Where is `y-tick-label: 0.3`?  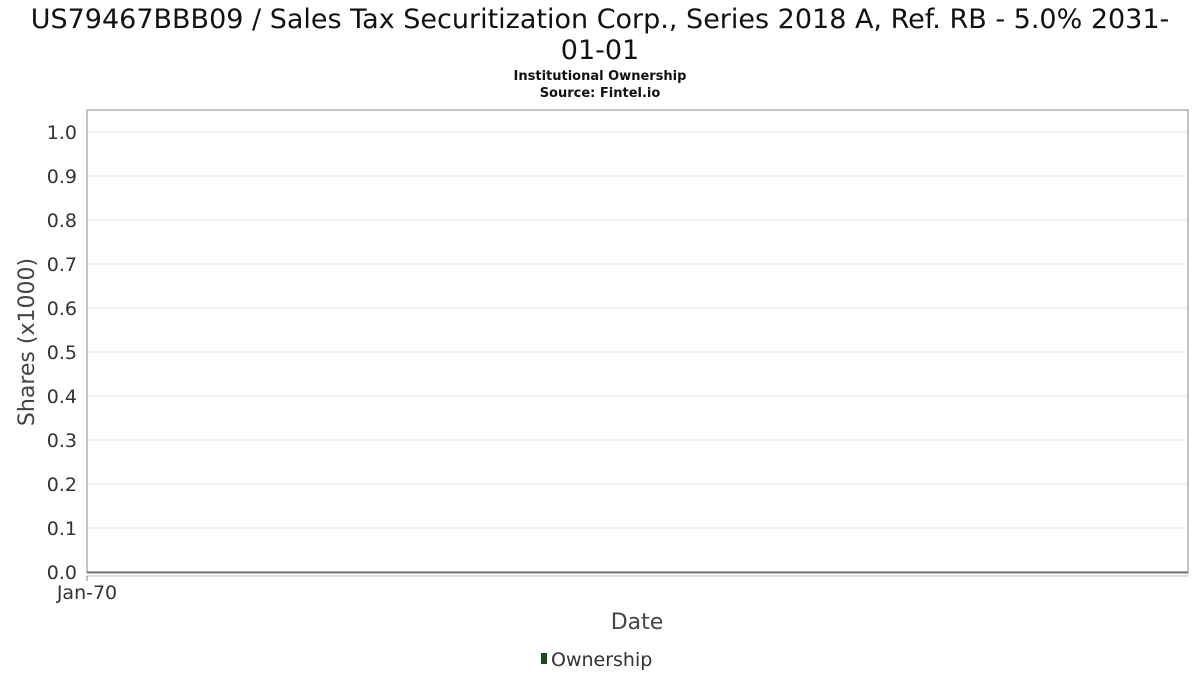
y-tick-label: 0.3 is located at coordinates (62, 441).